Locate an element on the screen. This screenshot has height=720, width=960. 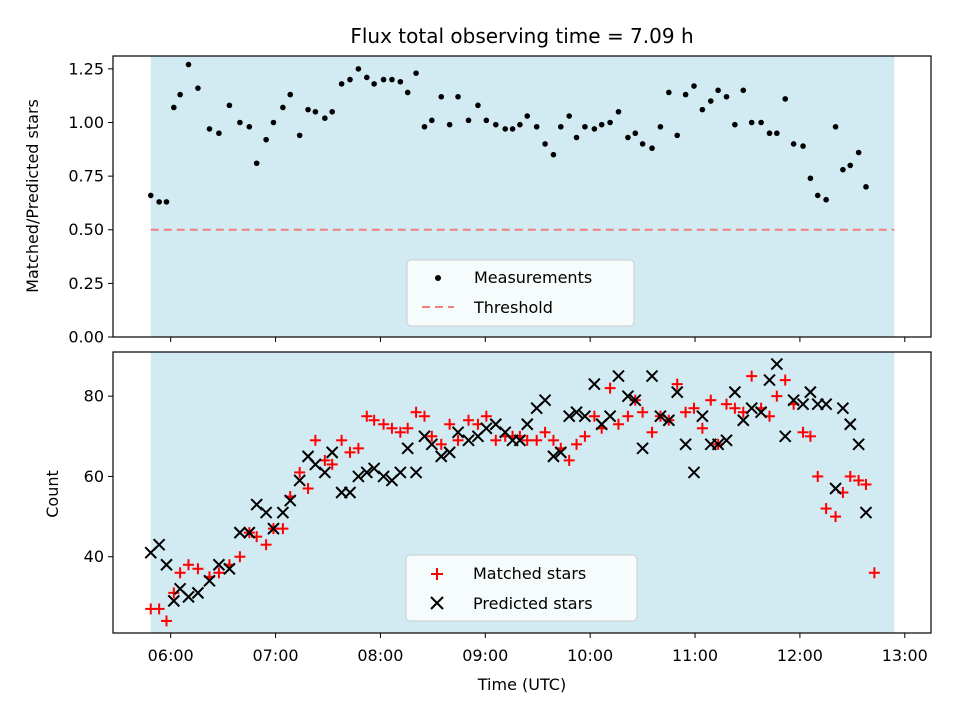
y-tick-label: 0.25 is located at coordinates (86, 283).